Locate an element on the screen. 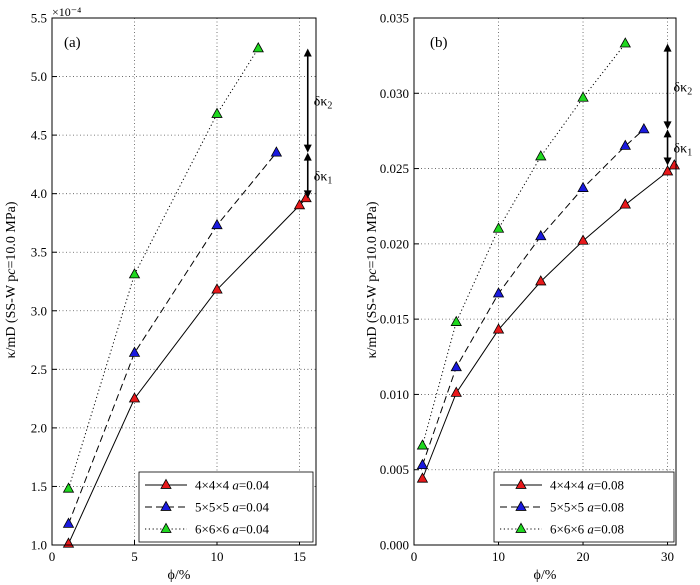 This screenshot has height=585, width=700. multiplier-label-a: ×10⁻⁴ is located at coordinates (66, 12).